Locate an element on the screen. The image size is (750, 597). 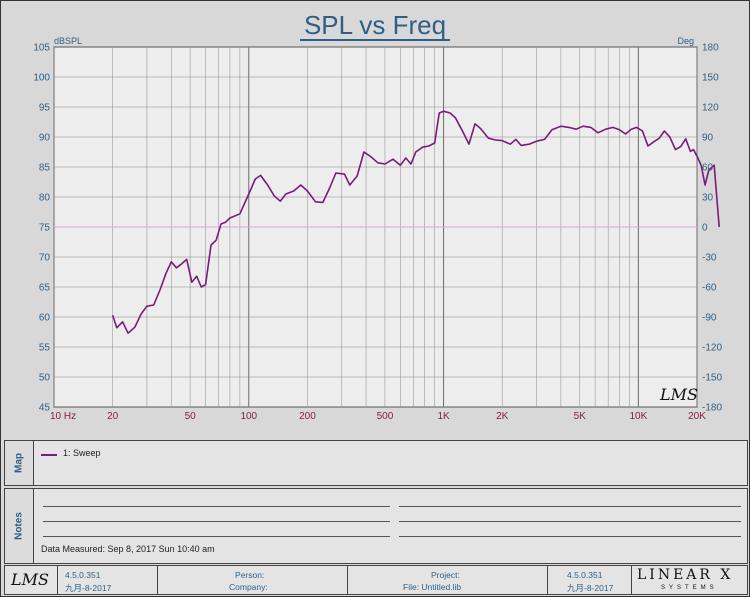
file-label: File: Untitled.lib is located at coordinates (432, 587).